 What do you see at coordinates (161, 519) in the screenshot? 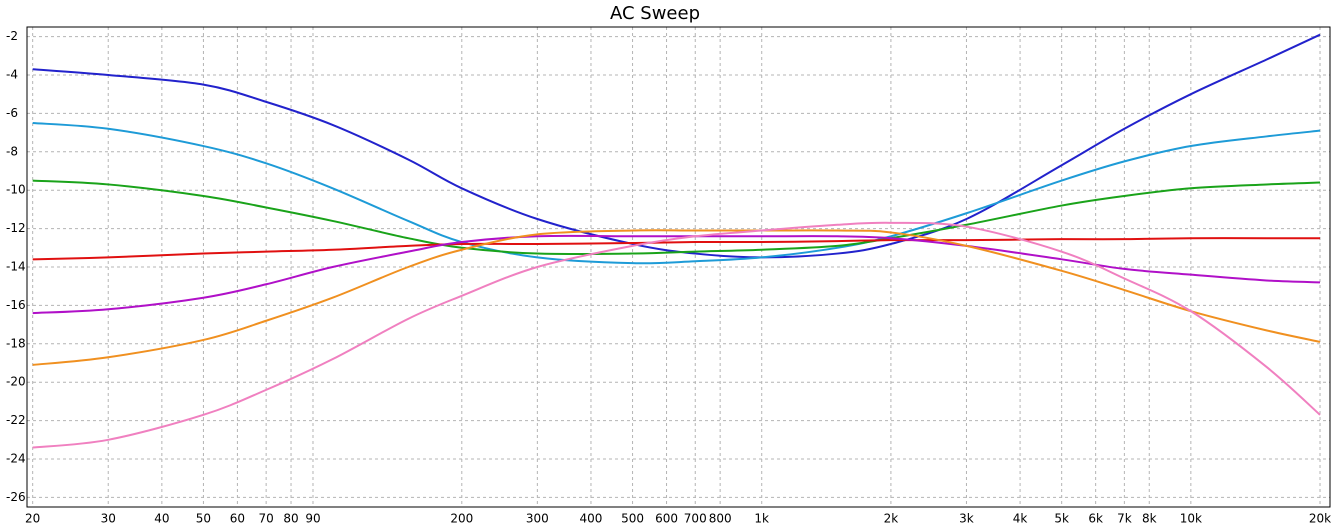
I see `x-tick-label: 40` at bounding box center [161, 519].